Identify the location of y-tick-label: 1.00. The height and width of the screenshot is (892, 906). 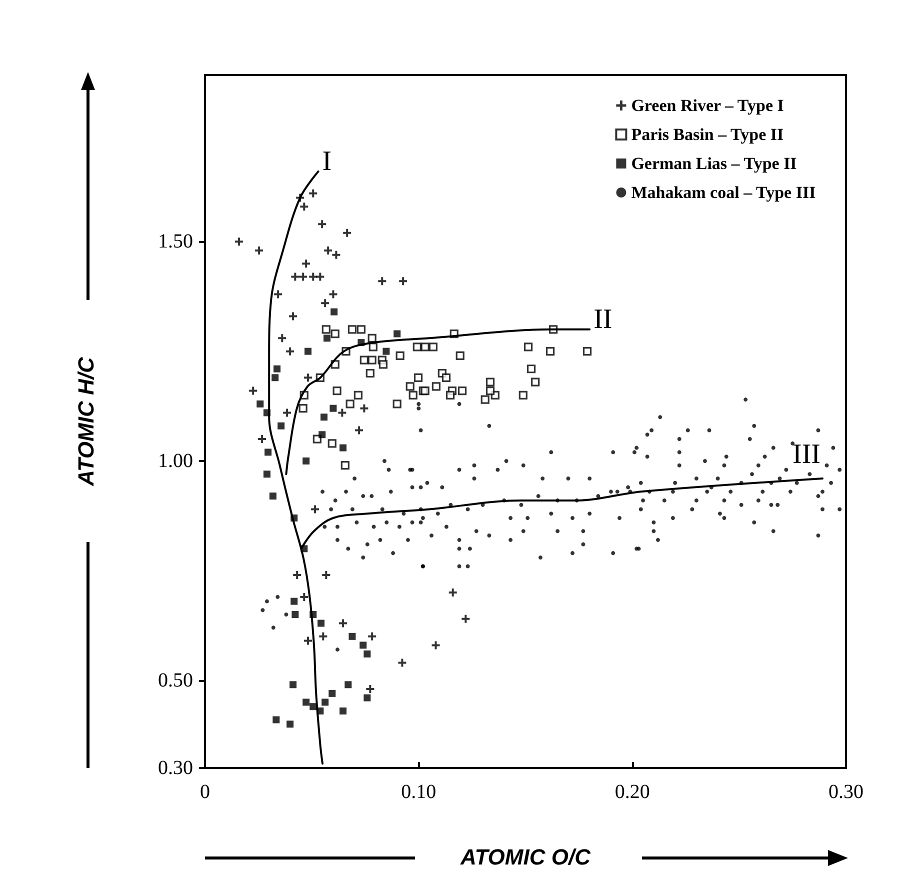
(175, 461).